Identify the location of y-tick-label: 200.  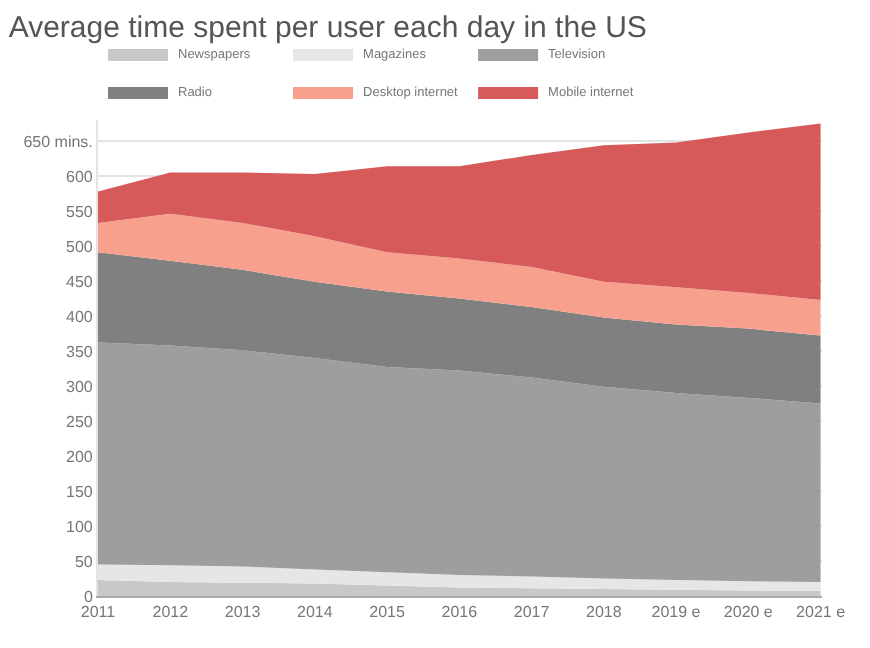
(80, 456).